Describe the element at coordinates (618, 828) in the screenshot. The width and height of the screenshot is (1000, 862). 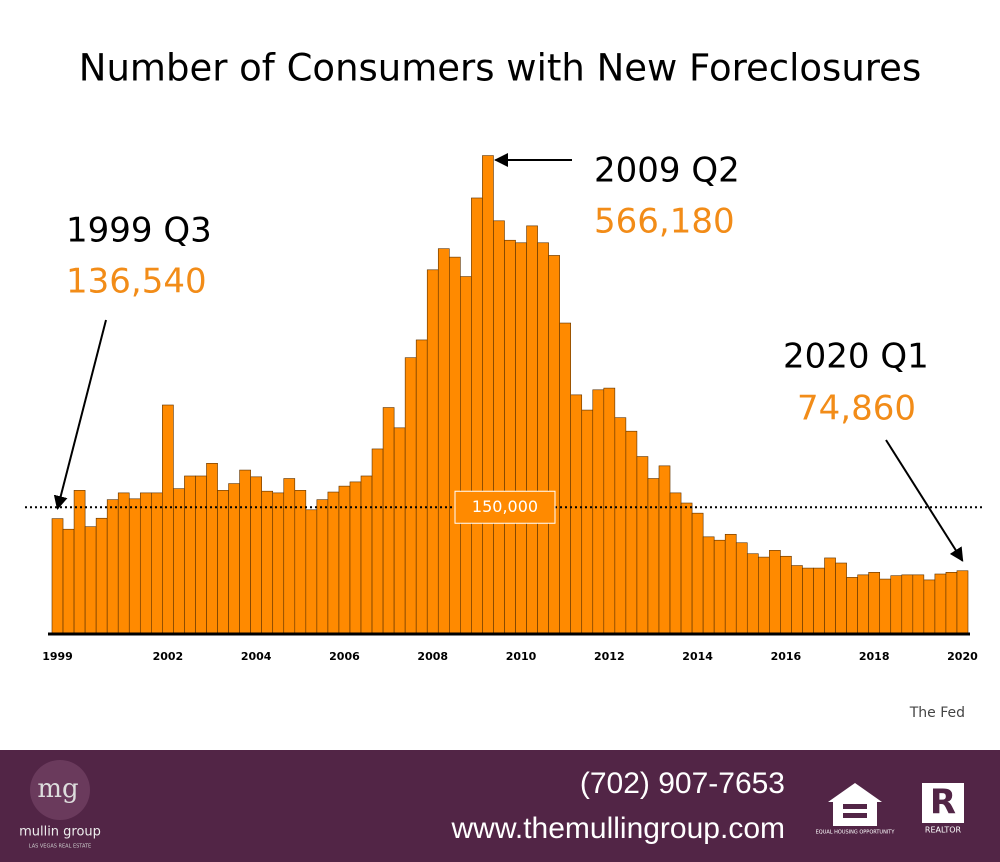
I see `website: www.themullingroup.com` at that location.